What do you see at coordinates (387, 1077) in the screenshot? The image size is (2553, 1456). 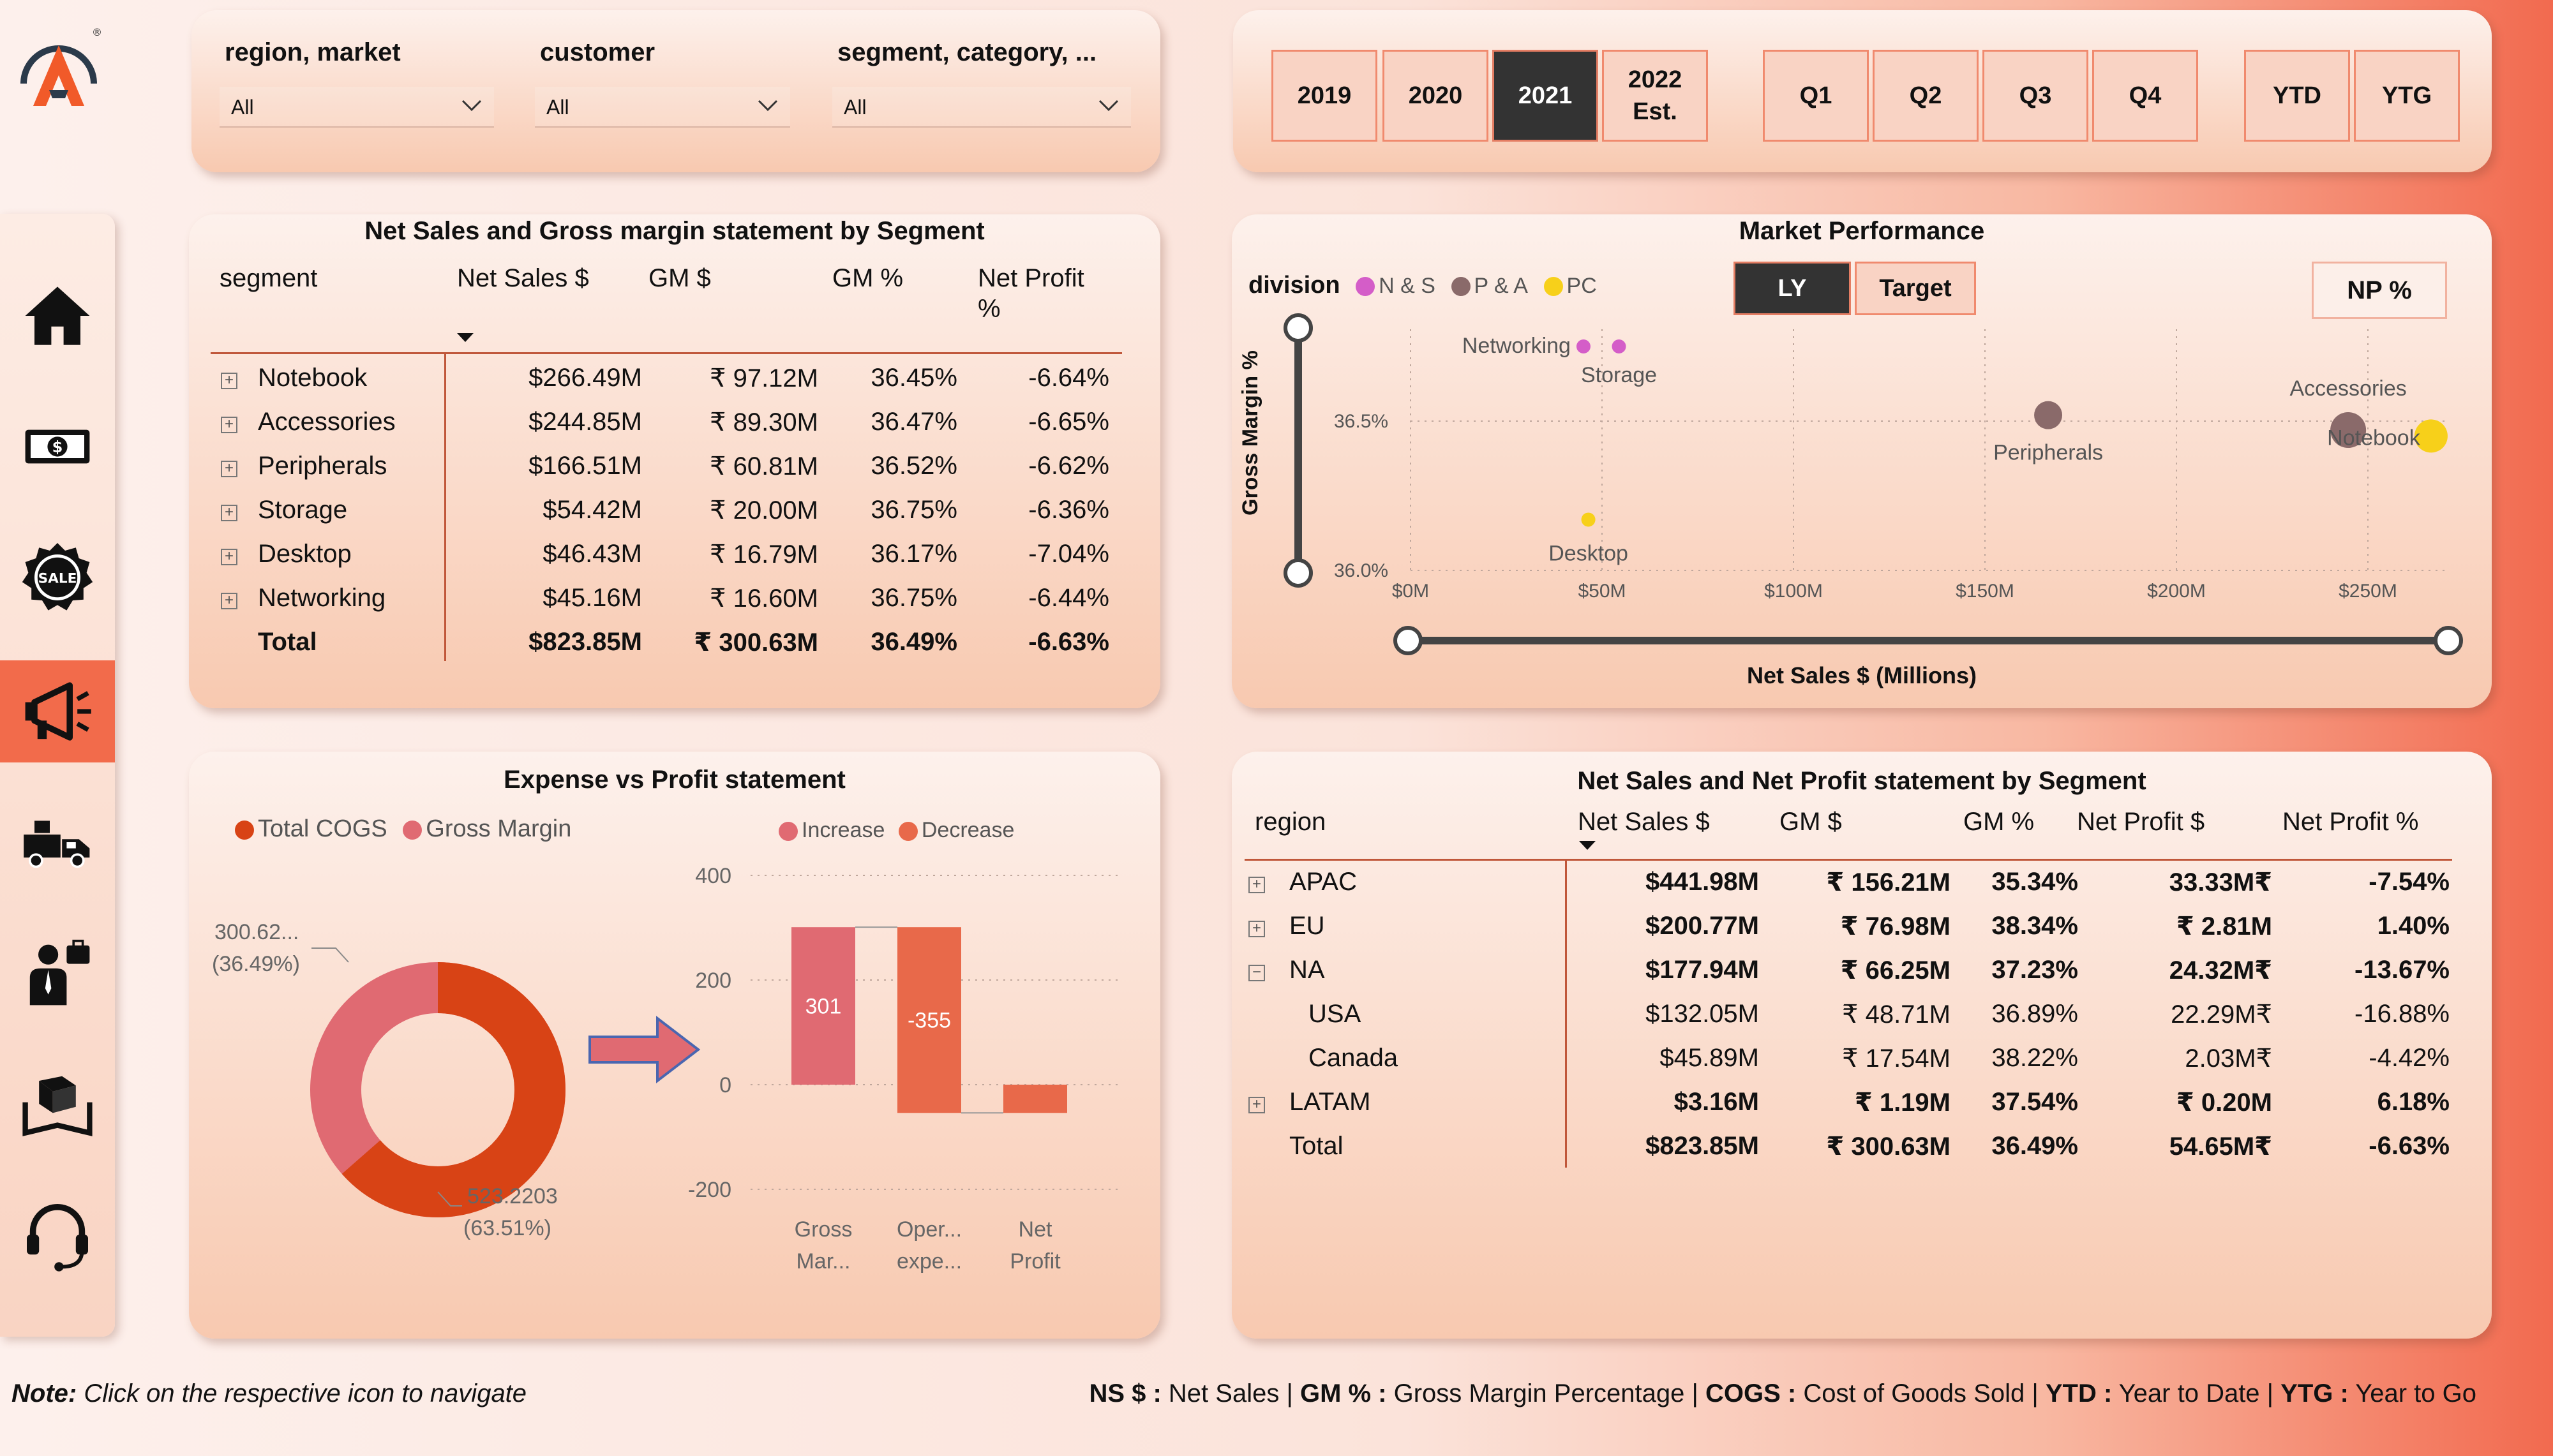 I see `donut-leader-lines` at bounding box center [387, 1077].